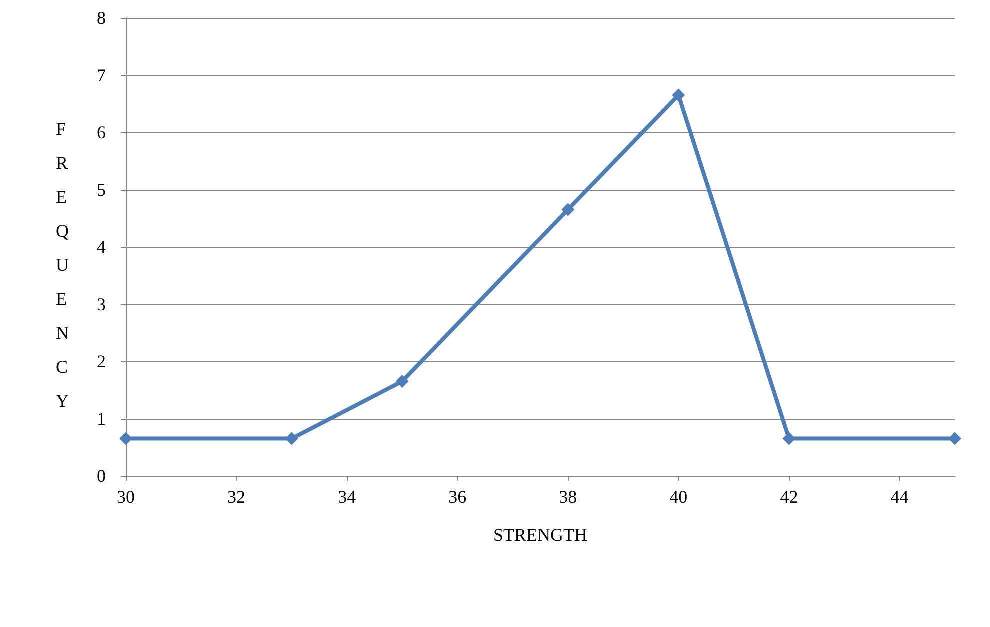 This screenshot has width=990, height=627. What do you see at coordinates (101, 132) in the screenshot?
I see `y-tick-label: 6` at bounding box center [101, 132].